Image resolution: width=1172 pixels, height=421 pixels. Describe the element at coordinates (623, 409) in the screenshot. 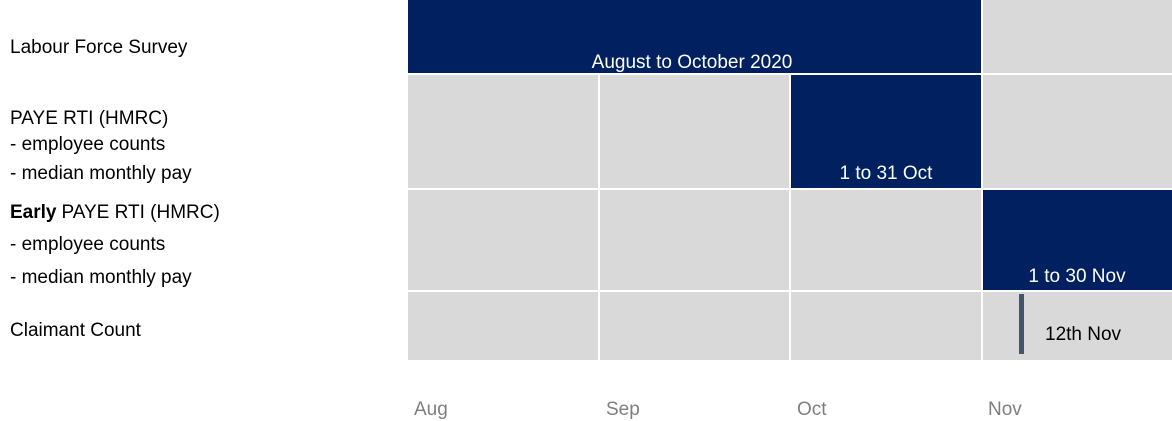

I see `month-label: Sep` at that location.